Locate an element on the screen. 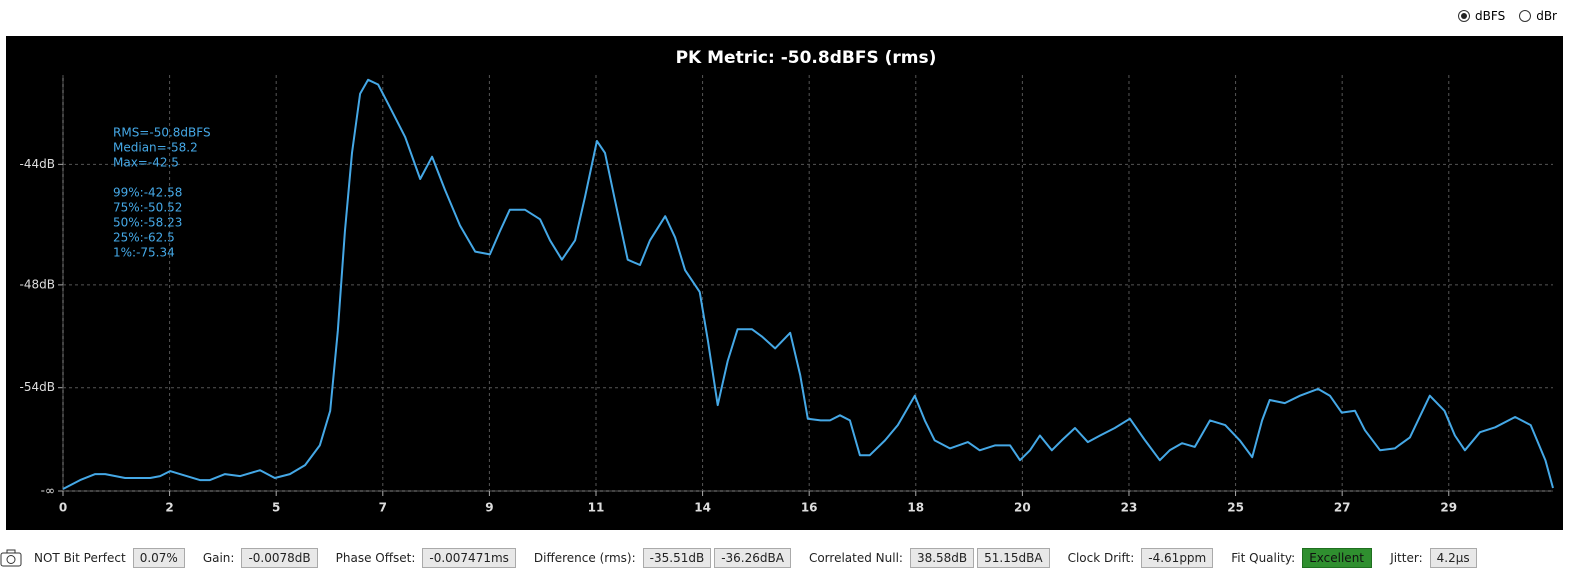 Image resolution: width=1573 pixels, height=578 pixels. camera-icon is located at coordinates (11, 558).